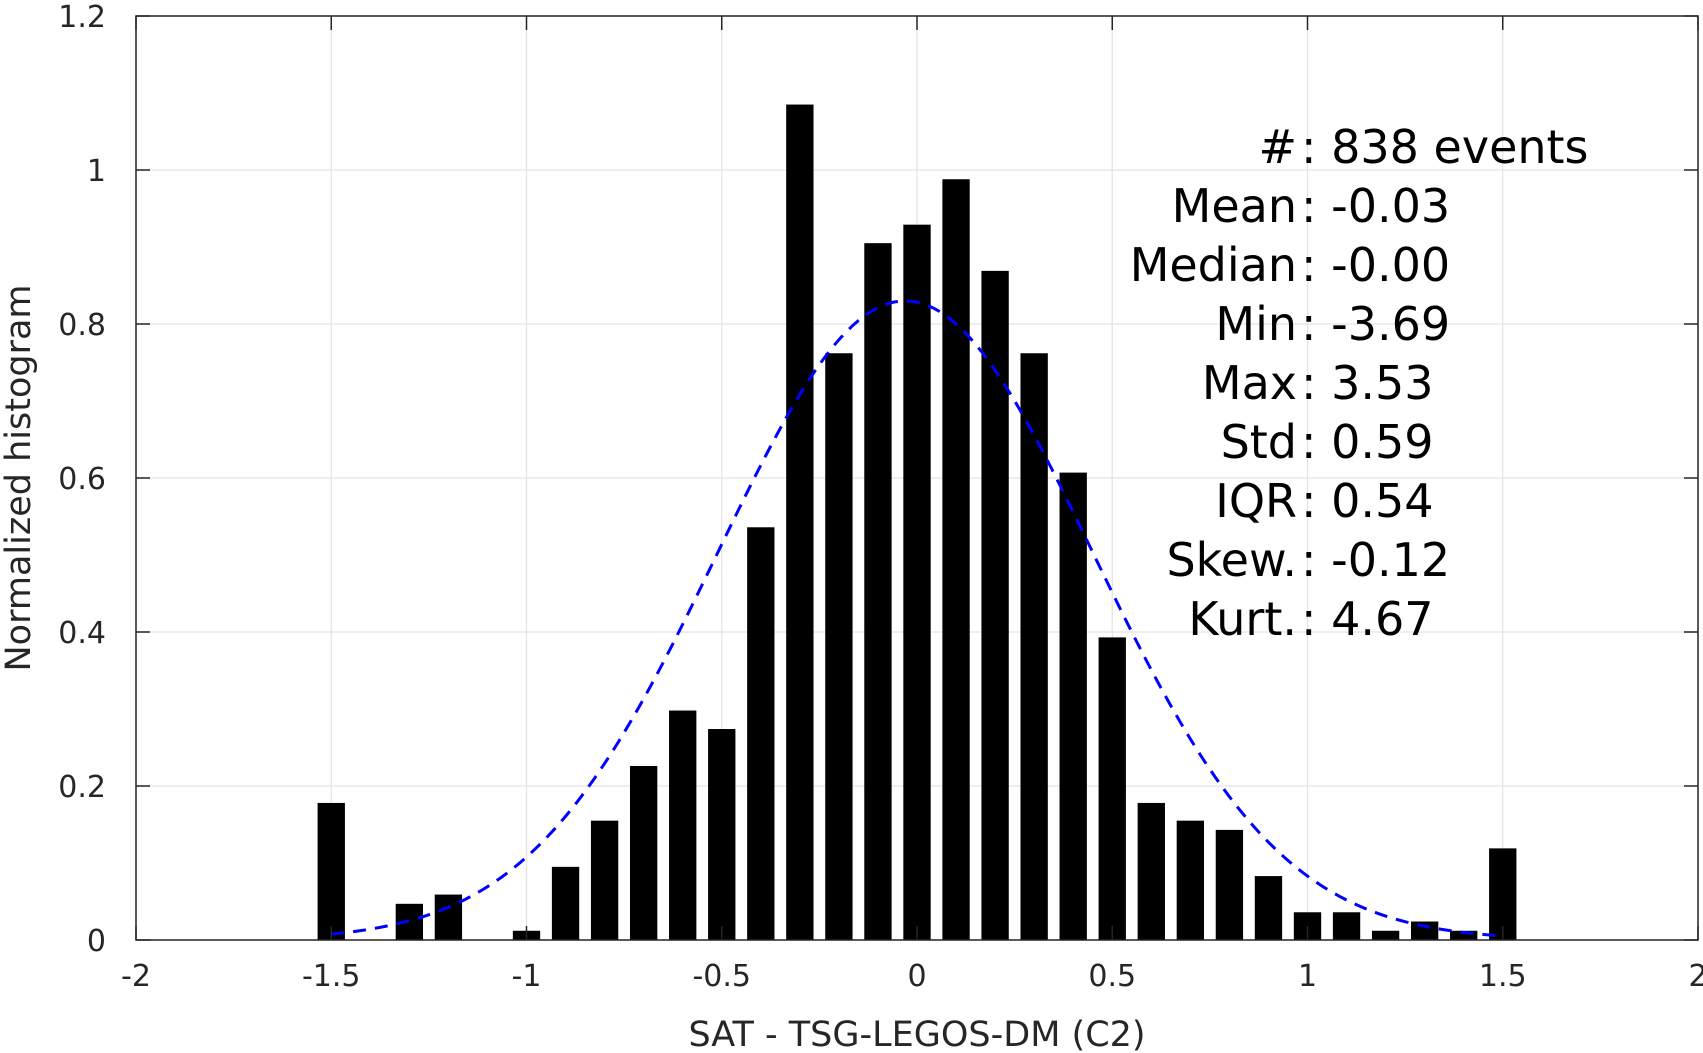 The image size is (1703, 1053). I want to click on stat-label: Max, so click(1249, 383).